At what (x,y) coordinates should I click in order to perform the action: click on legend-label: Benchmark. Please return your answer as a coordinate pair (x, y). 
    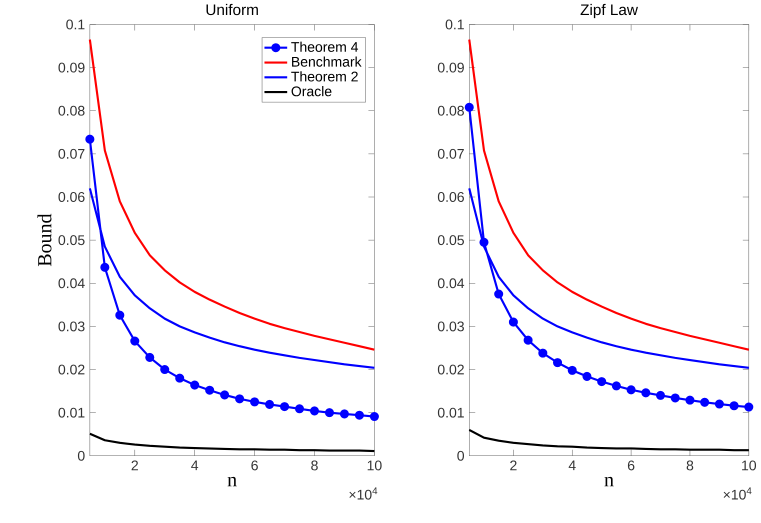
    Looking at the image, I should click on (327, 61).